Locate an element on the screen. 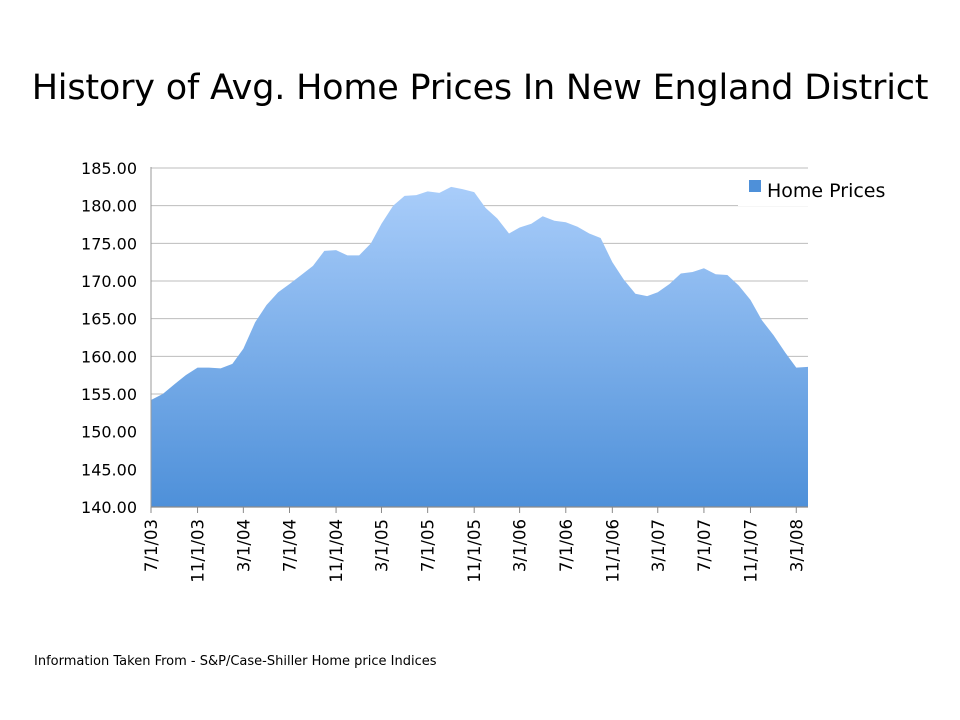 The height and width of the screenshot is (720, 960). x-tick-label: 11/1/07 is located at coordinates (750, 551).